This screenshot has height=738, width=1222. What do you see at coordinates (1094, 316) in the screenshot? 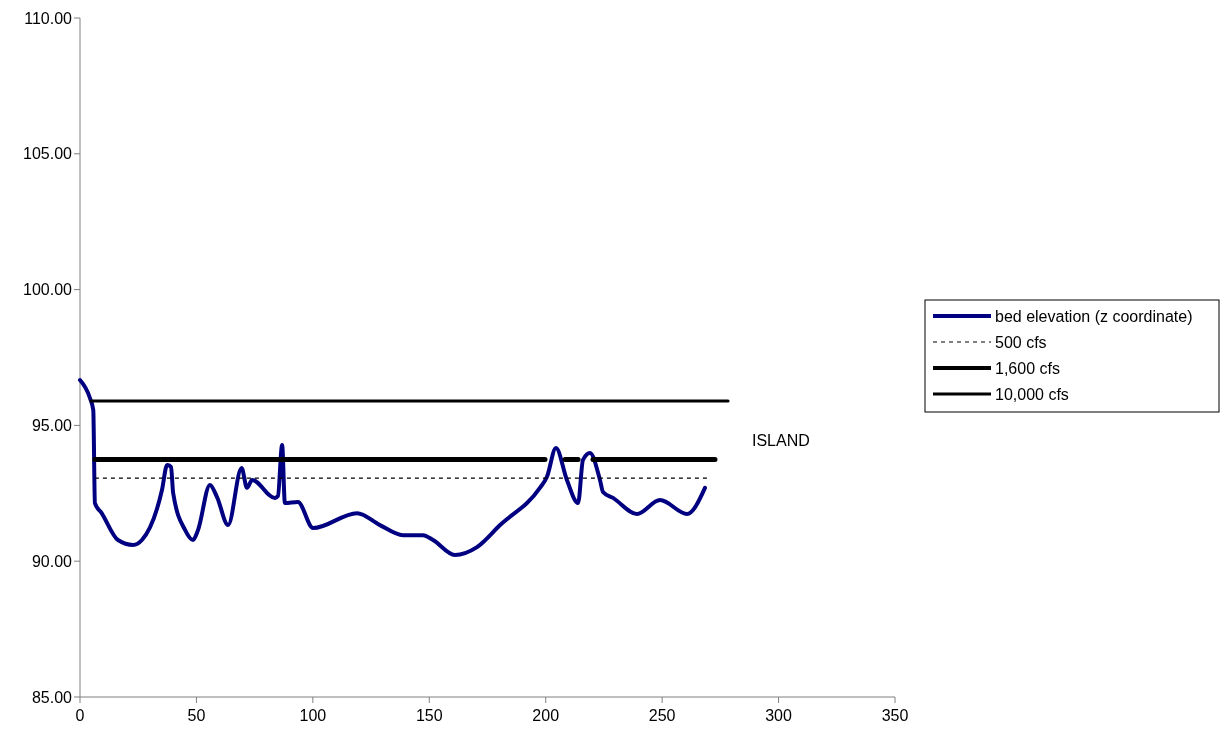
I see `legend-label: bed elevation (z coordinate)` at bounding box center [1094, 316].